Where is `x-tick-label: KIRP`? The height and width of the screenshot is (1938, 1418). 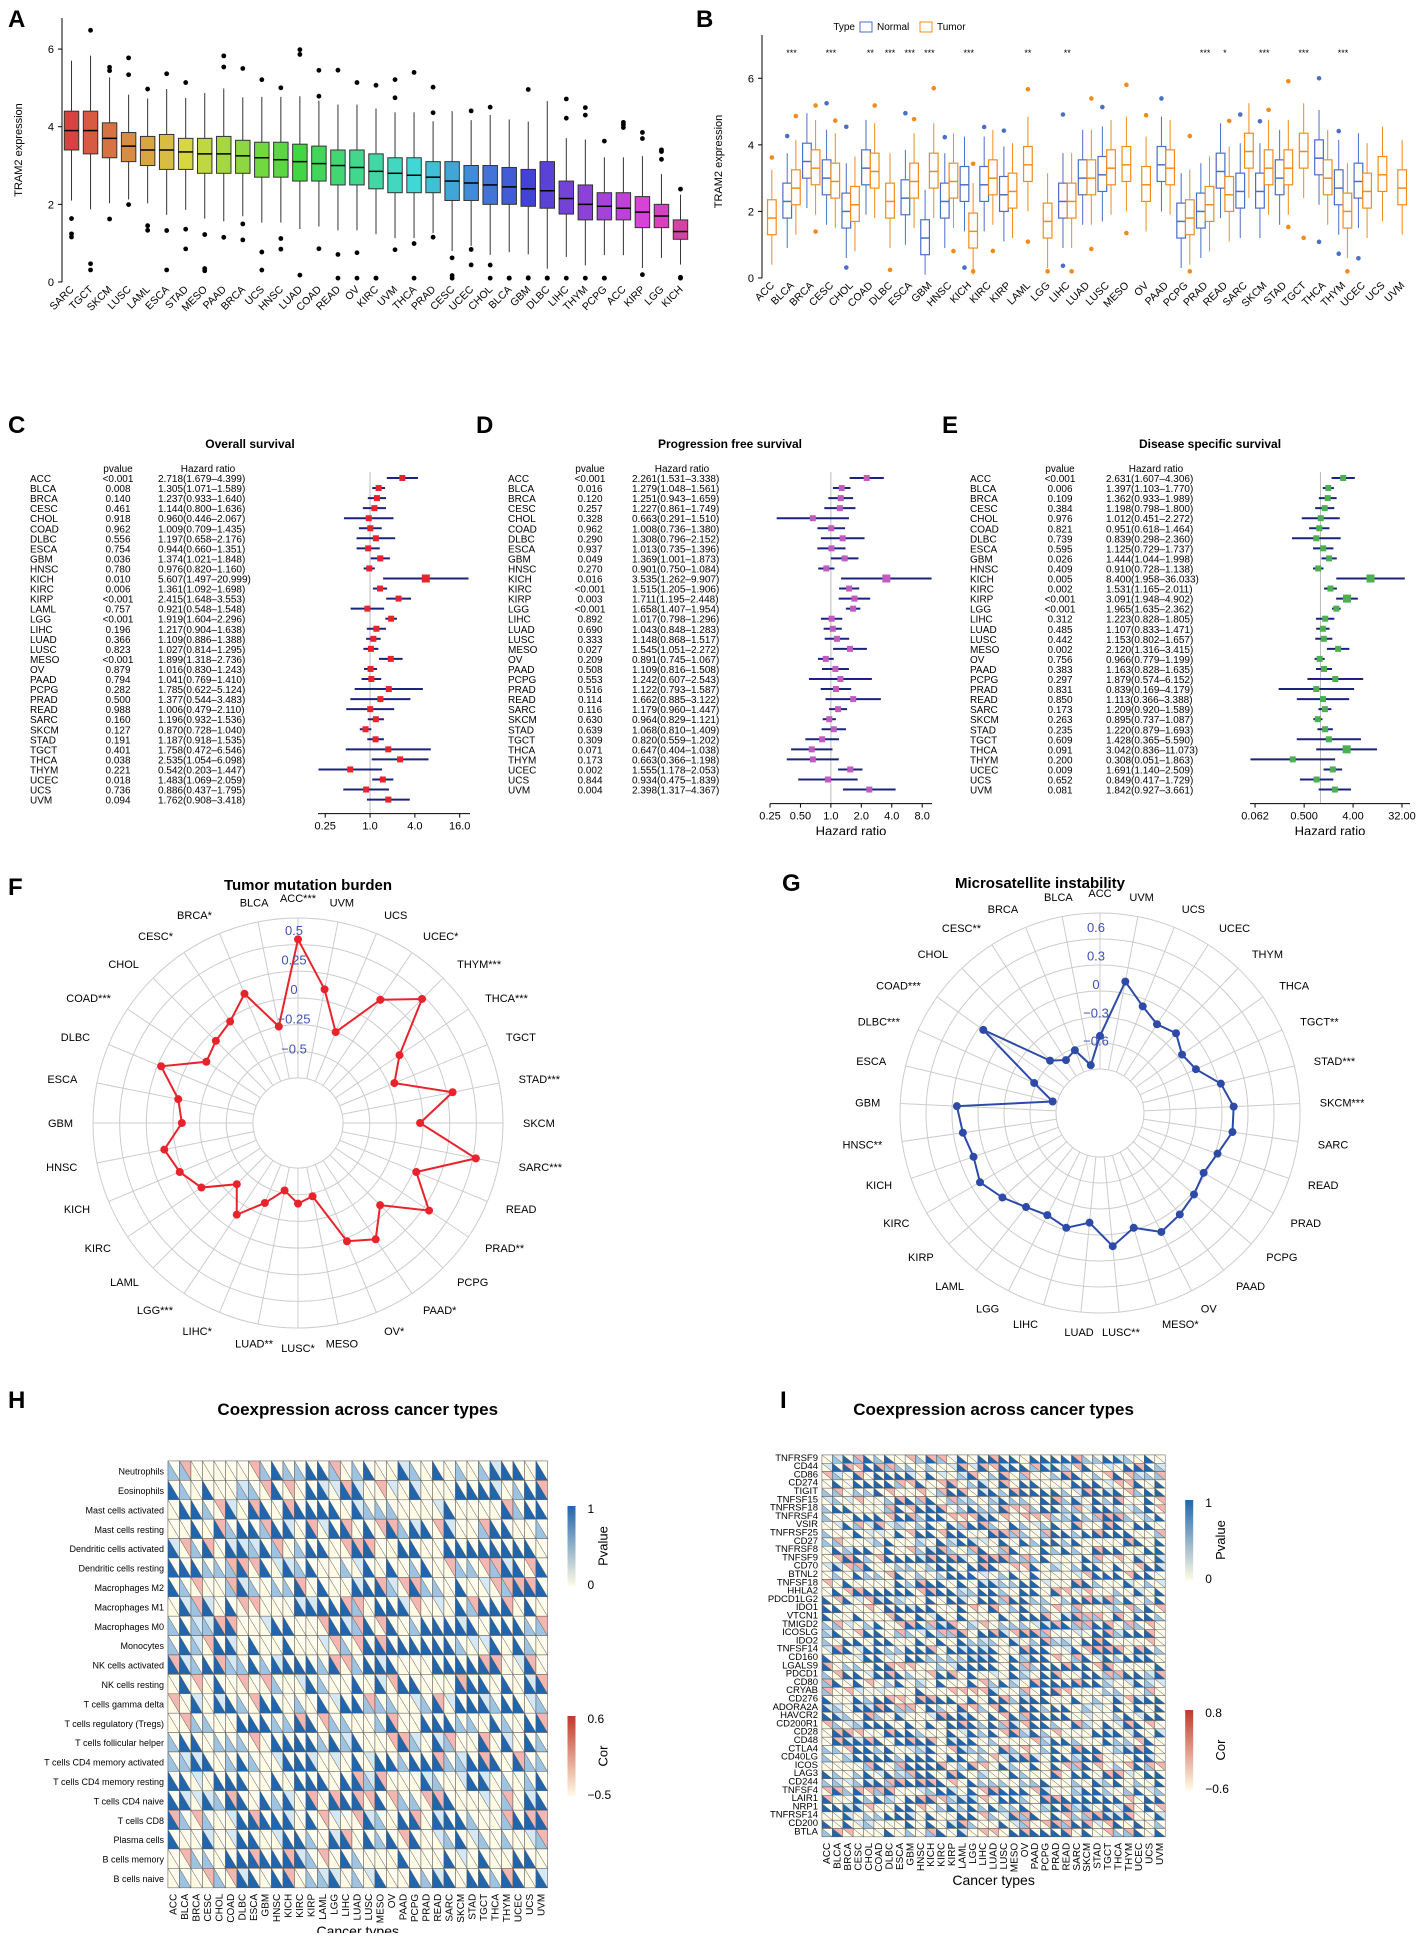 x-tick-label: KIRP is located at coordinates (635, 297).